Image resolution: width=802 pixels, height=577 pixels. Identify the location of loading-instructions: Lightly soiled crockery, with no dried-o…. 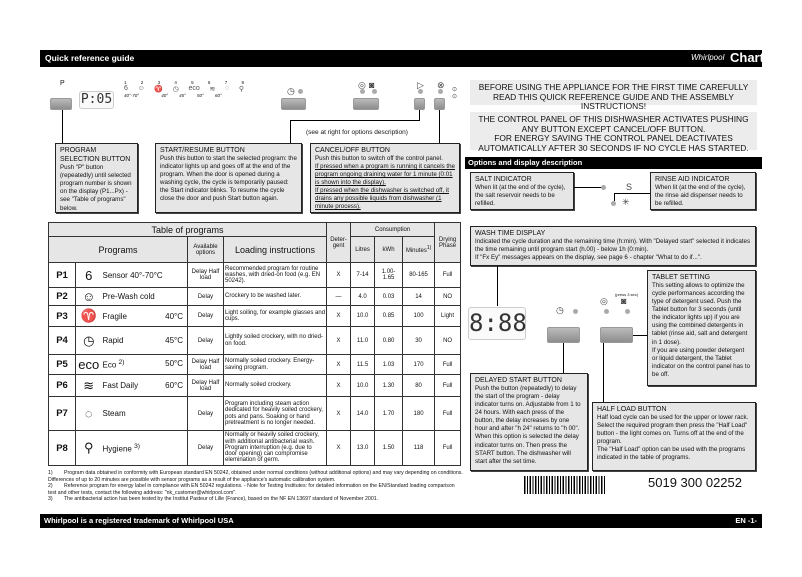
(275, 340).